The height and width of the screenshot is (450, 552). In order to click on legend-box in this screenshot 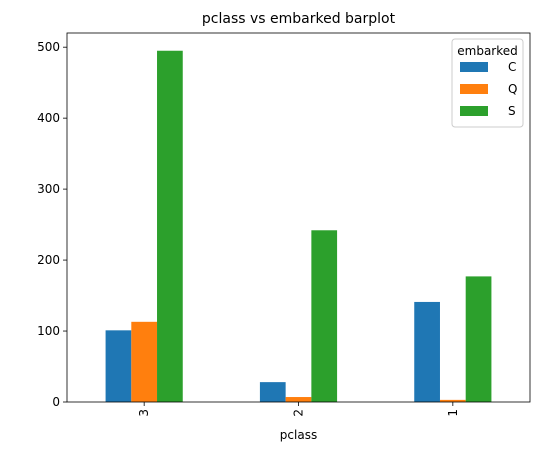, I will do `click(487, 83)`.